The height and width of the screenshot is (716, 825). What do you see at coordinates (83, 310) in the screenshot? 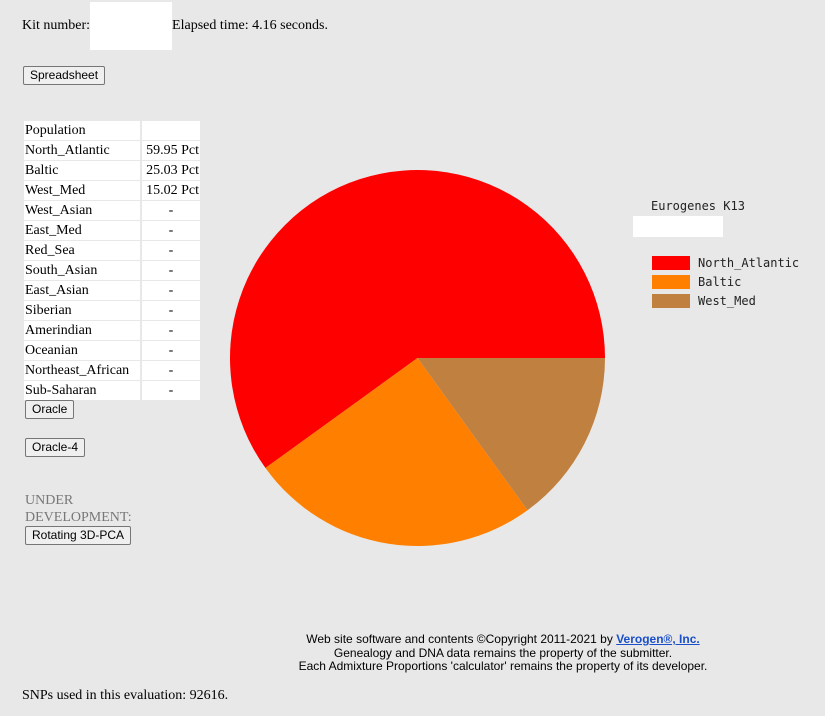
I see `population-name: Siberian` at bounding box center [83, 310].